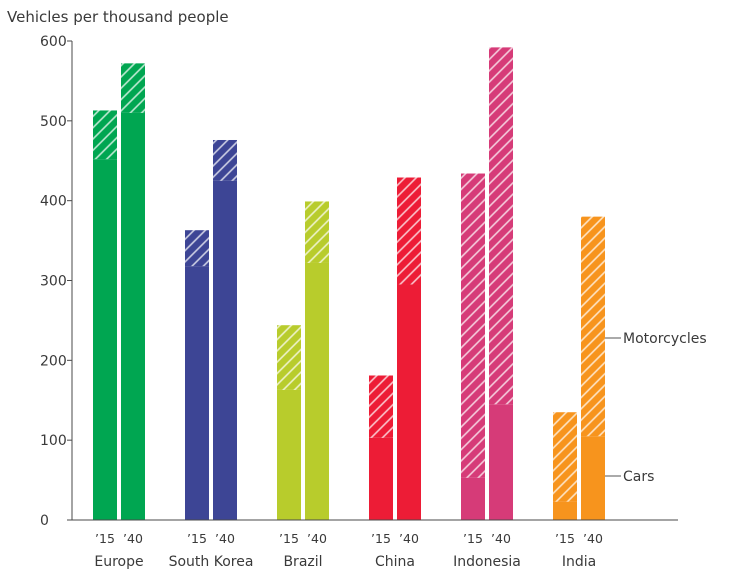 The image size is (729, 574). Describe the element at coordinates (118, 17) in the screenshot. I see `y-axis-title: Vehicles per thousand people` at that location.